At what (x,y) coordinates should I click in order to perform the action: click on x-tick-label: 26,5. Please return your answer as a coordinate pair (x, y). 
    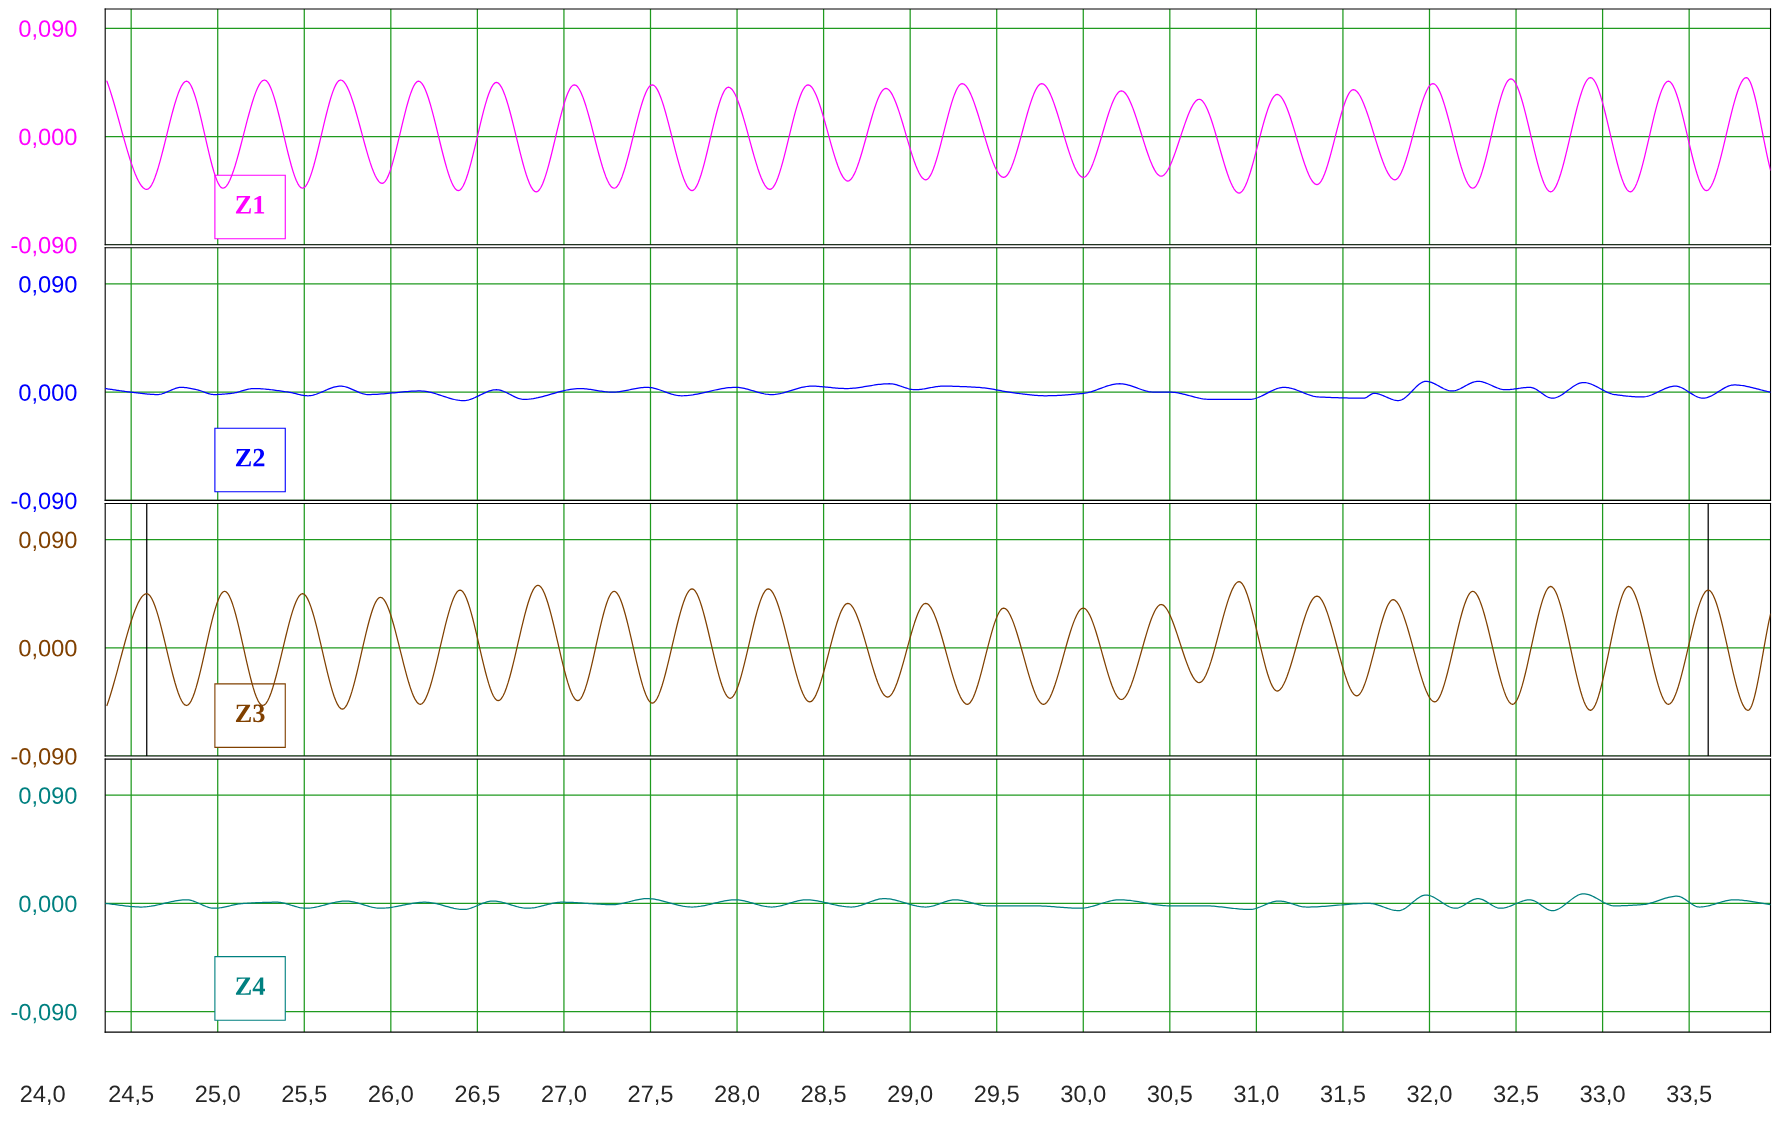
    Looking at the image, I should click on (477, 1095).